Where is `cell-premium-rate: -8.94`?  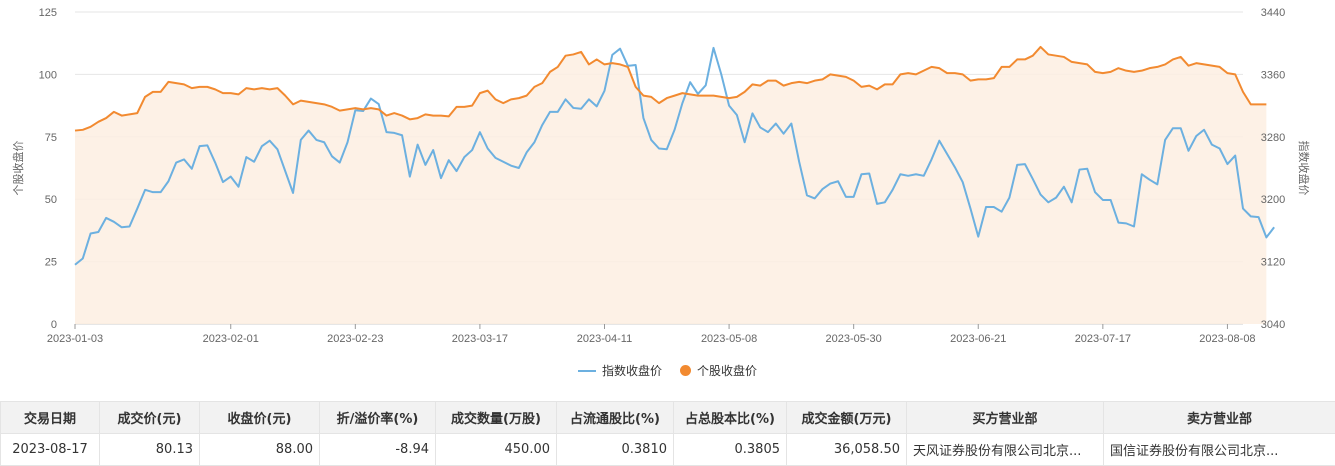 cell-premium-rate: -8.94 is located at coordinates (378, 450).